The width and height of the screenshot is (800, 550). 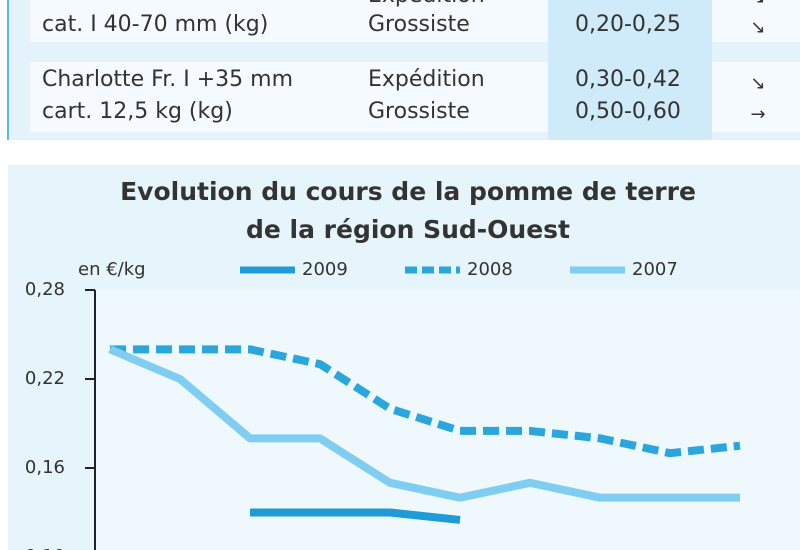 What do you see at coordinates (45, 548) in the screenshot?
I see `y-tick-label: 0,10` at bounding box center [45, 548].